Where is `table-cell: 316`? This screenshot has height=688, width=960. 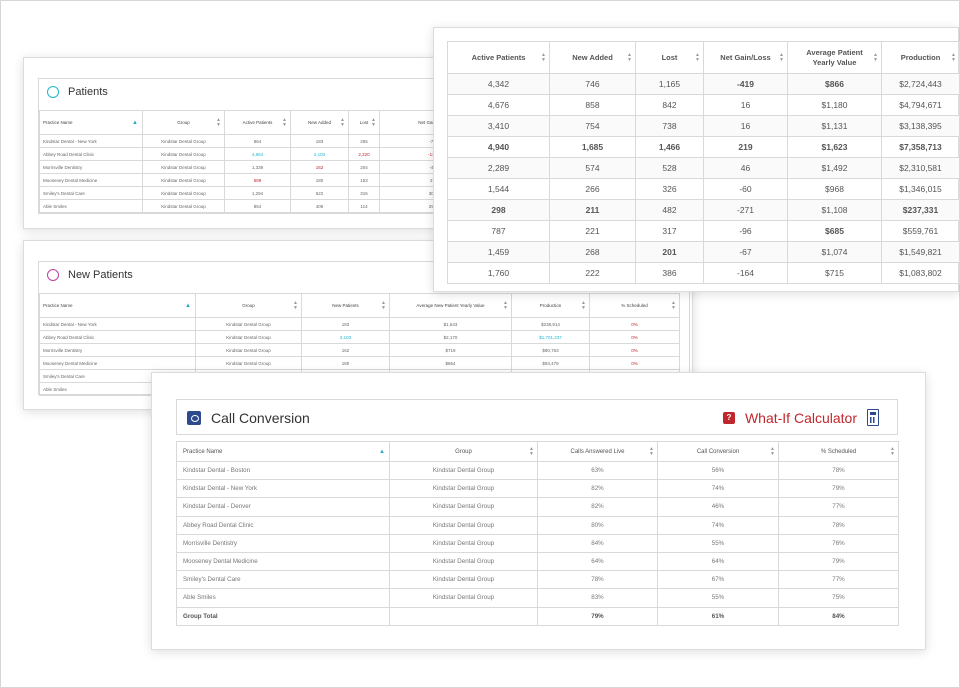
table-cell: 316 is located at coordinates (364, 193).